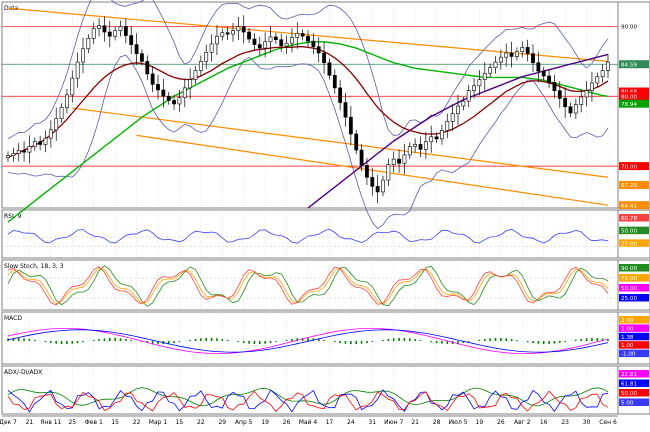 The height and width of the screenshot is (432, 650). I want to click on x-tick-label: Авг 2, so click(522, 422).